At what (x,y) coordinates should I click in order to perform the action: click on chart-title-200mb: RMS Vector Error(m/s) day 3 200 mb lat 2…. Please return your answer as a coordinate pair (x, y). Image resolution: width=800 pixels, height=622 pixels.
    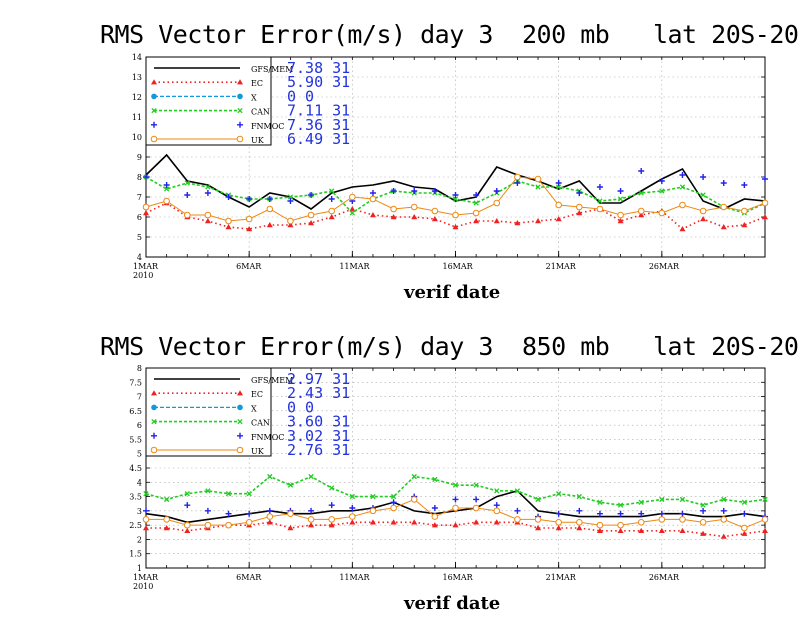
    Looking at the image, I should click on (450, 34).